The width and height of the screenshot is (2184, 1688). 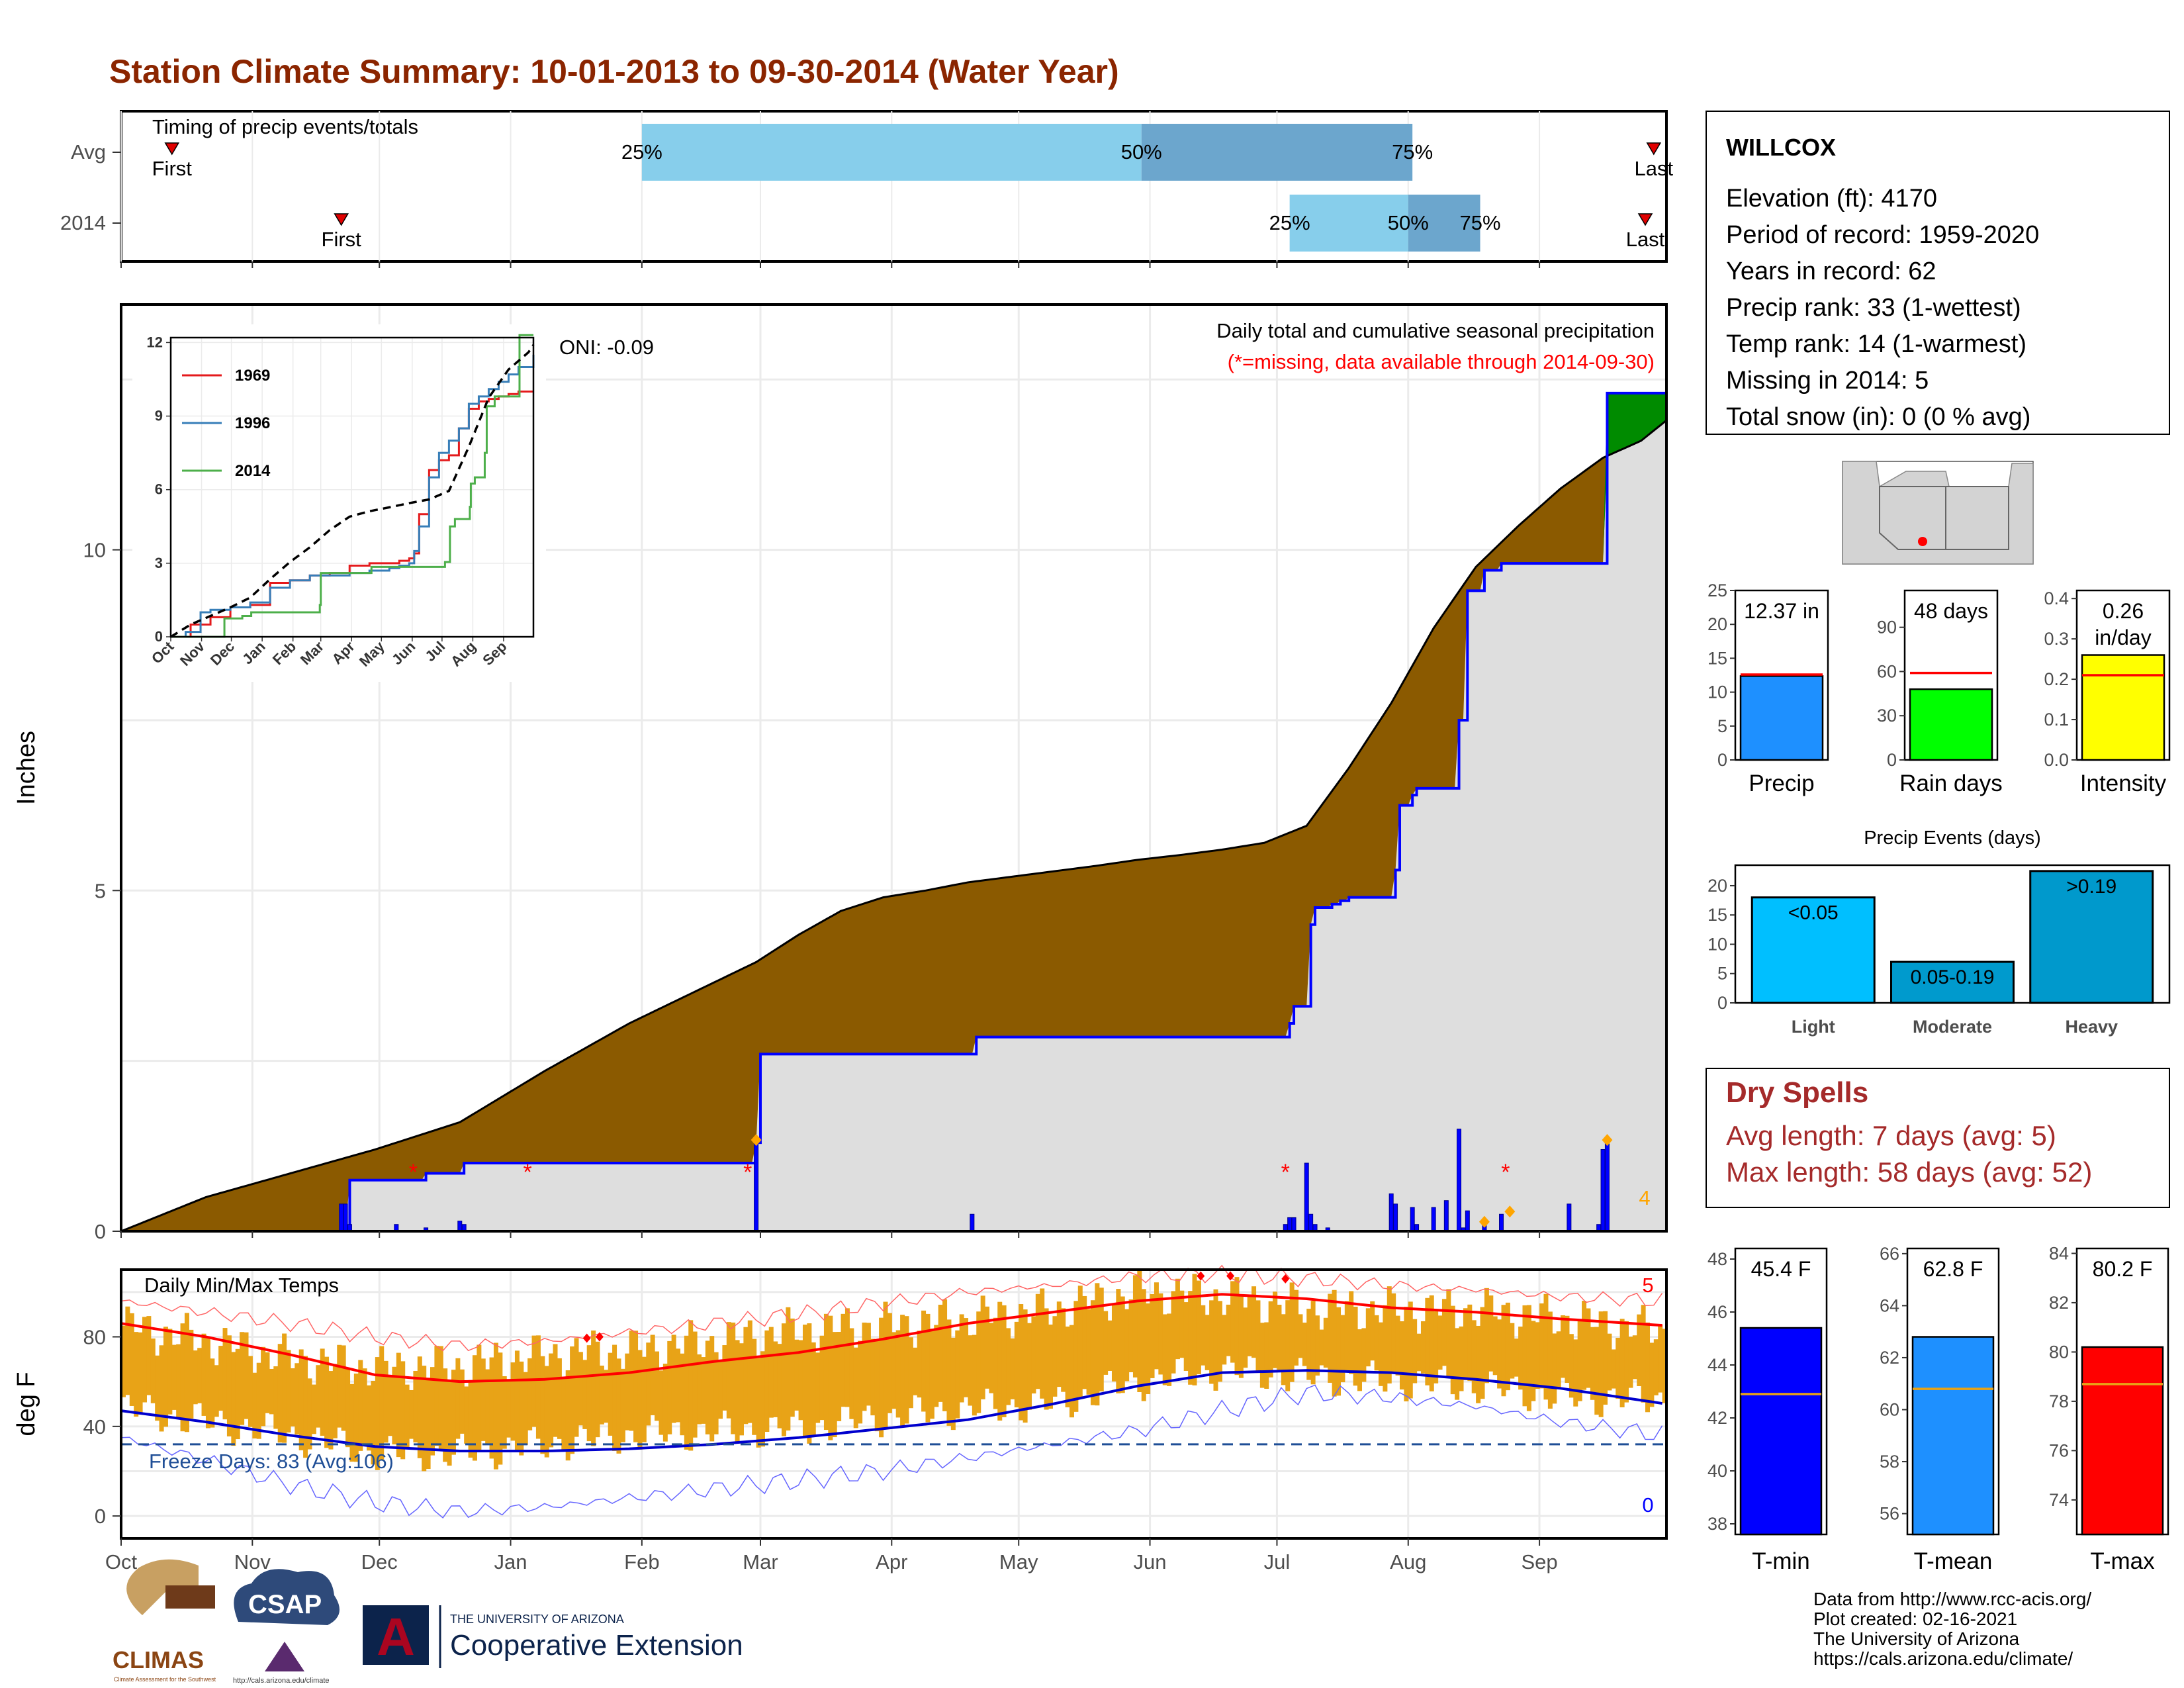 I want to click on mini-y-tick-label: 30, so click(x=1887, y=716).